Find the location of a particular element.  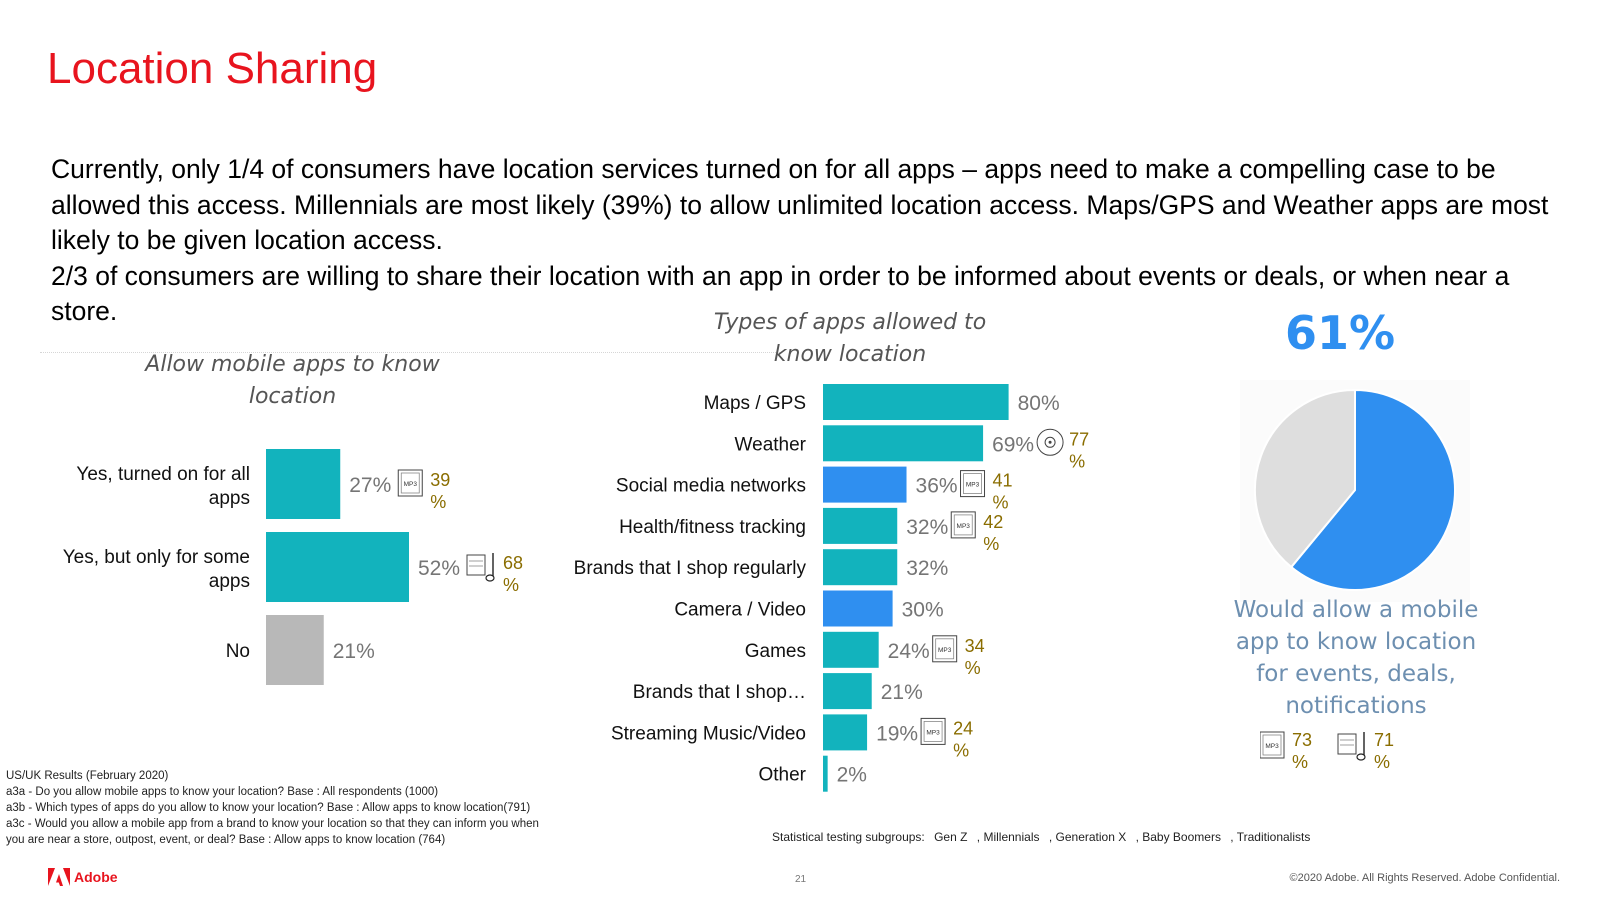

chart2-title: Types of apps allowed to know location is located at coordinates (850, 338).